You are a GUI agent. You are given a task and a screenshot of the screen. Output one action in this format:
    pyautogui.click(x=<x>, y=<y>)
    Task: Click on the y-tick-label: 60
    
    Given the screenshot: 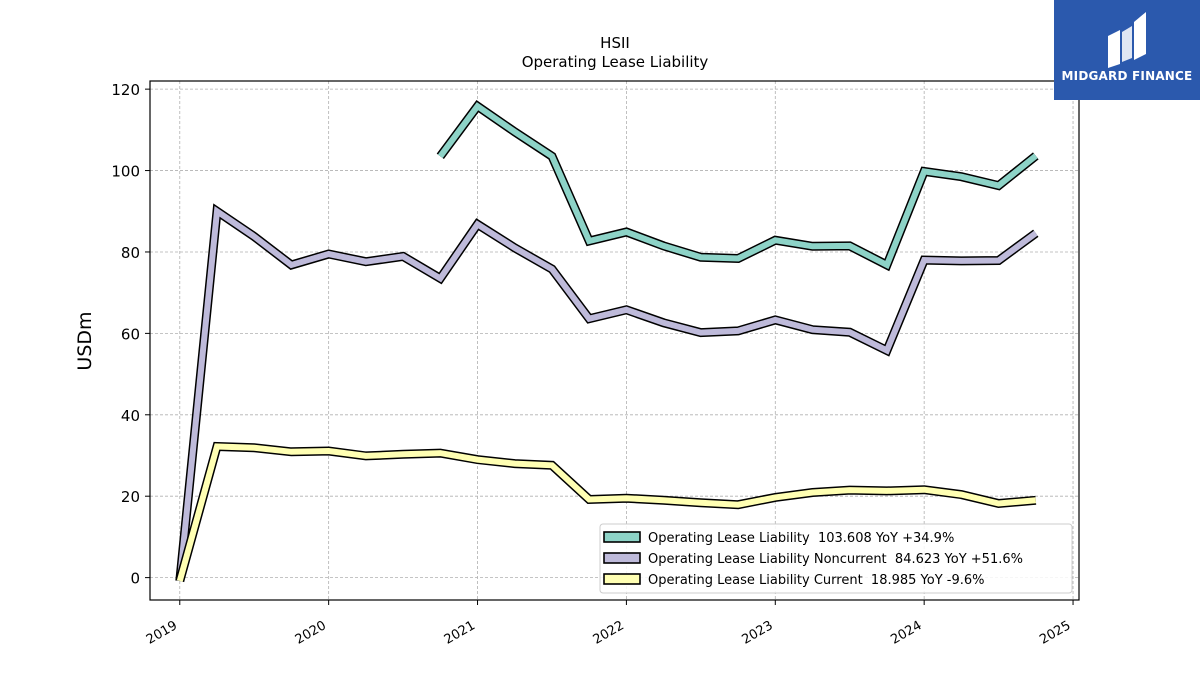 What is the action you would take?
    pyautogui.click(x=130, y=334)
    